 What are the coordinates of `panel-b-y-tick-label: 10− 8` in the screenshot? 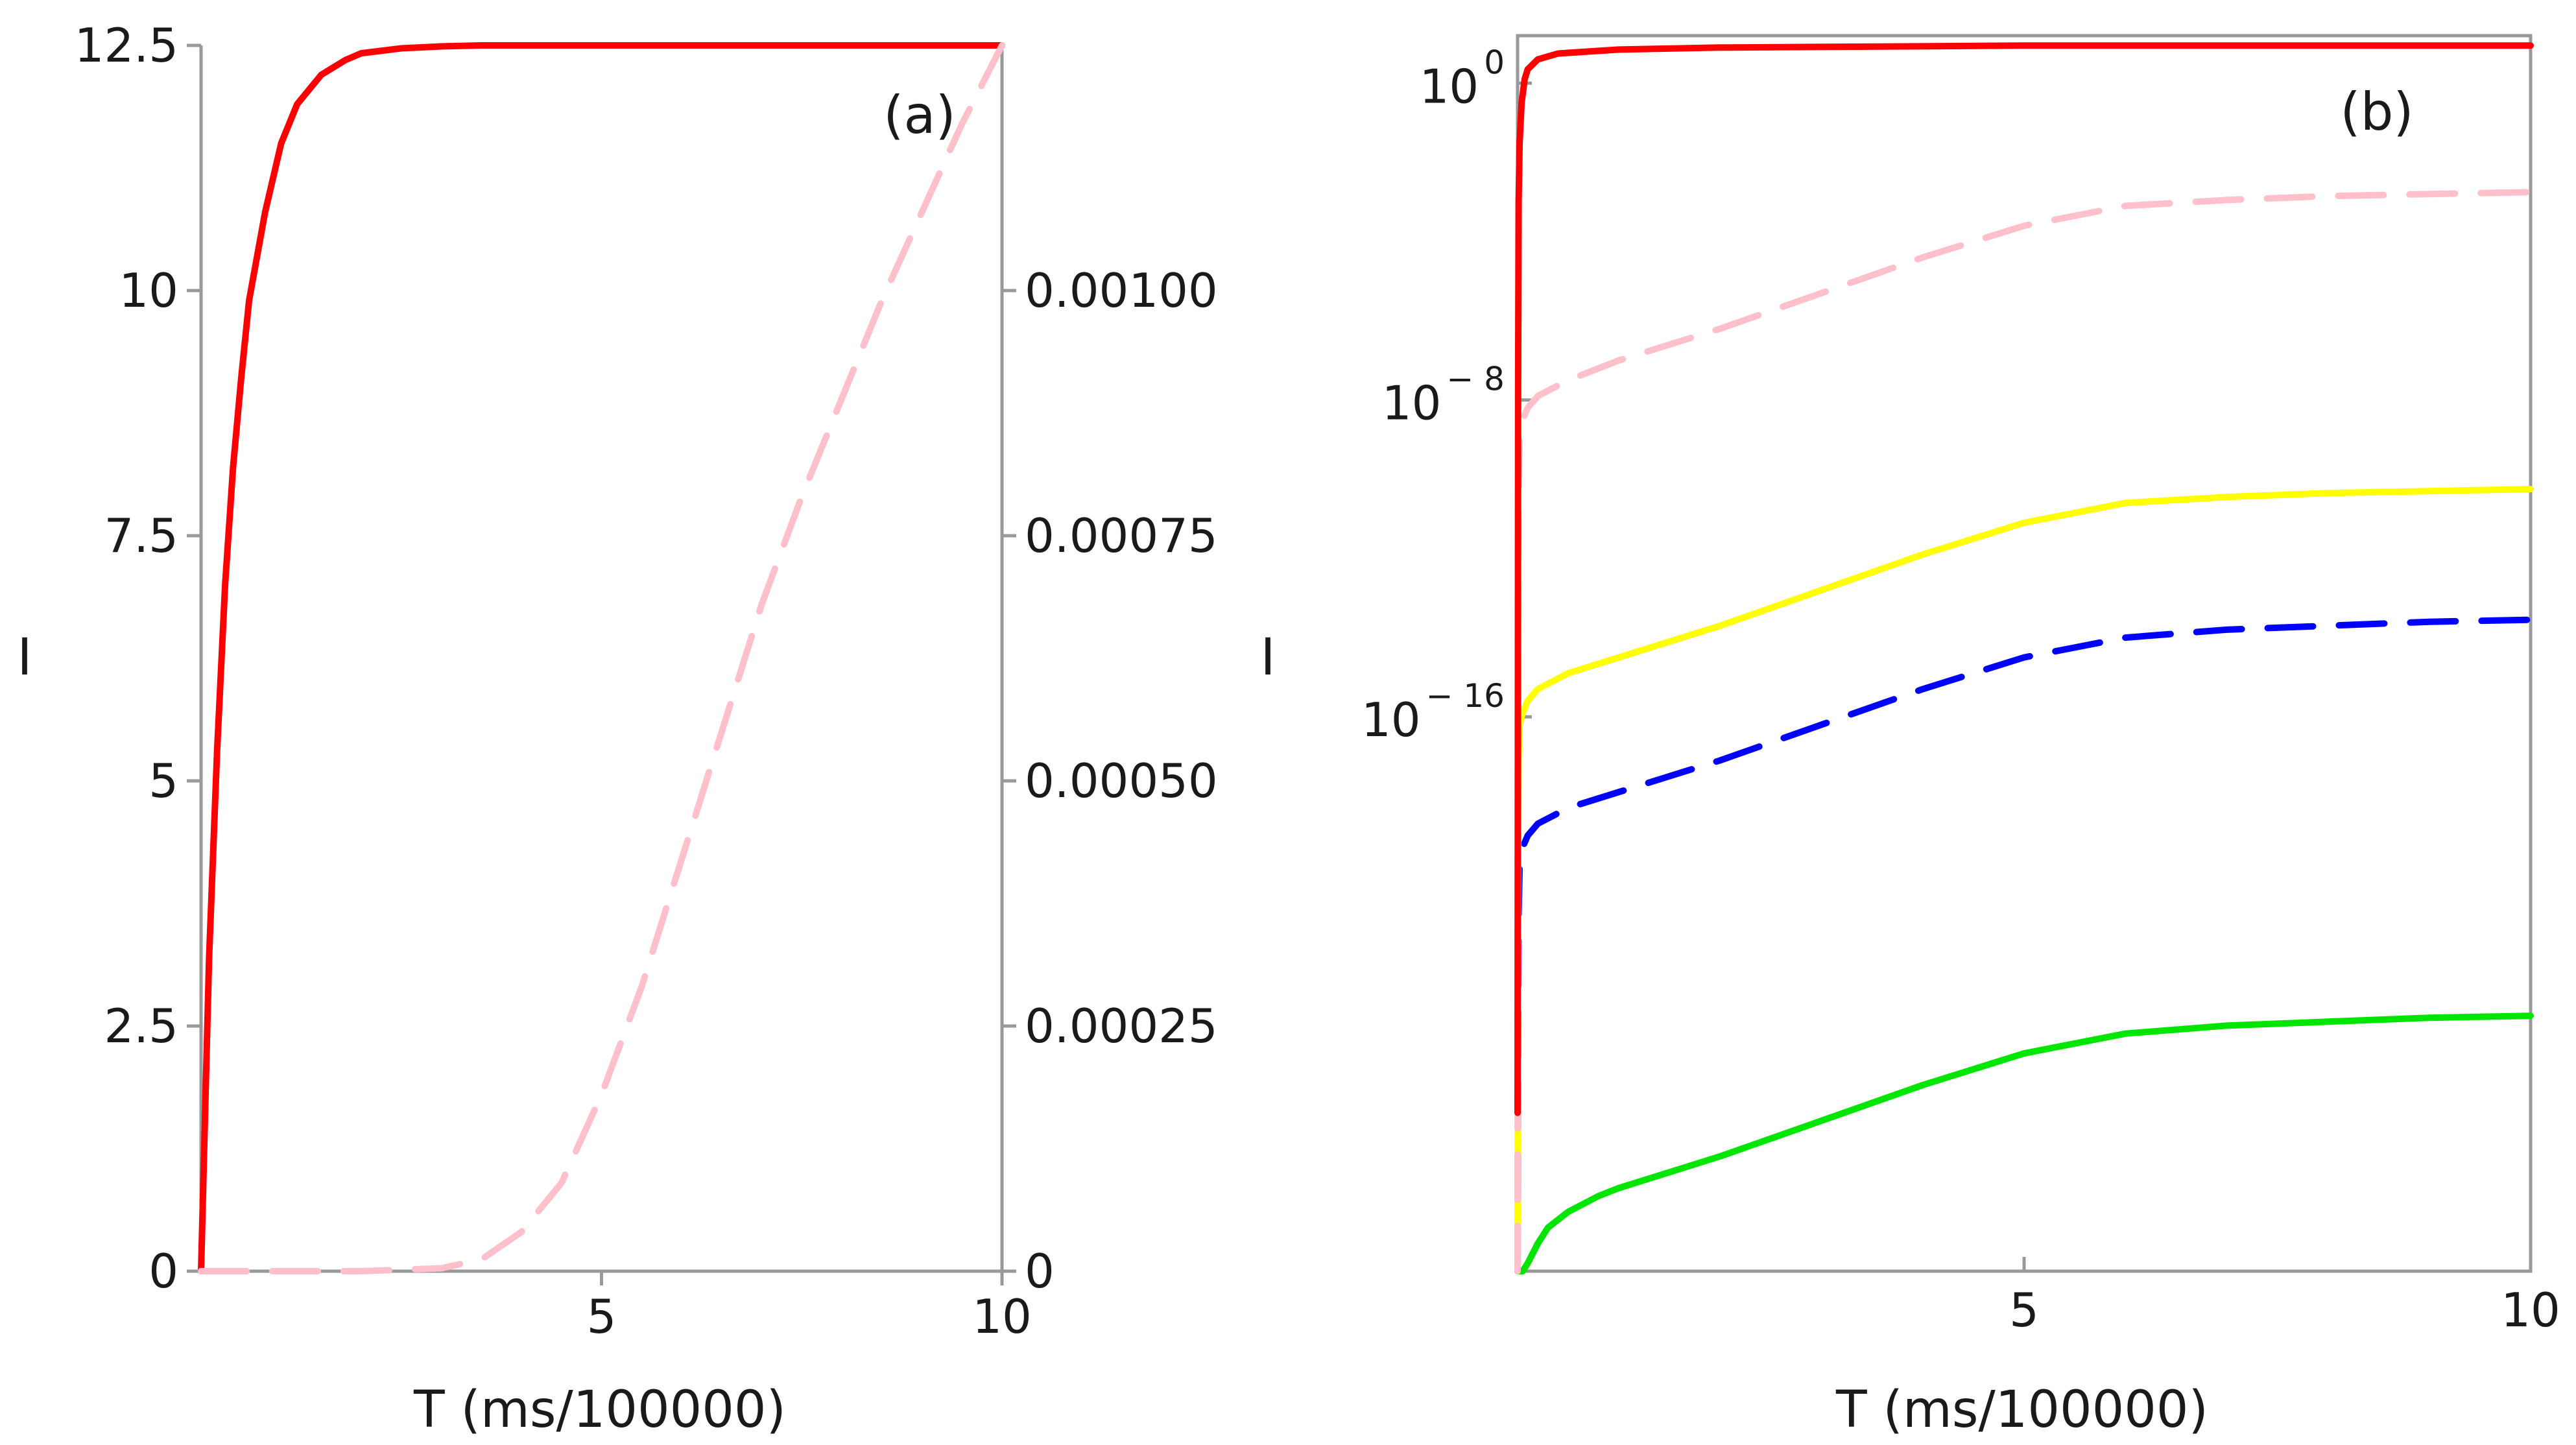 It's located at (1443, 396).